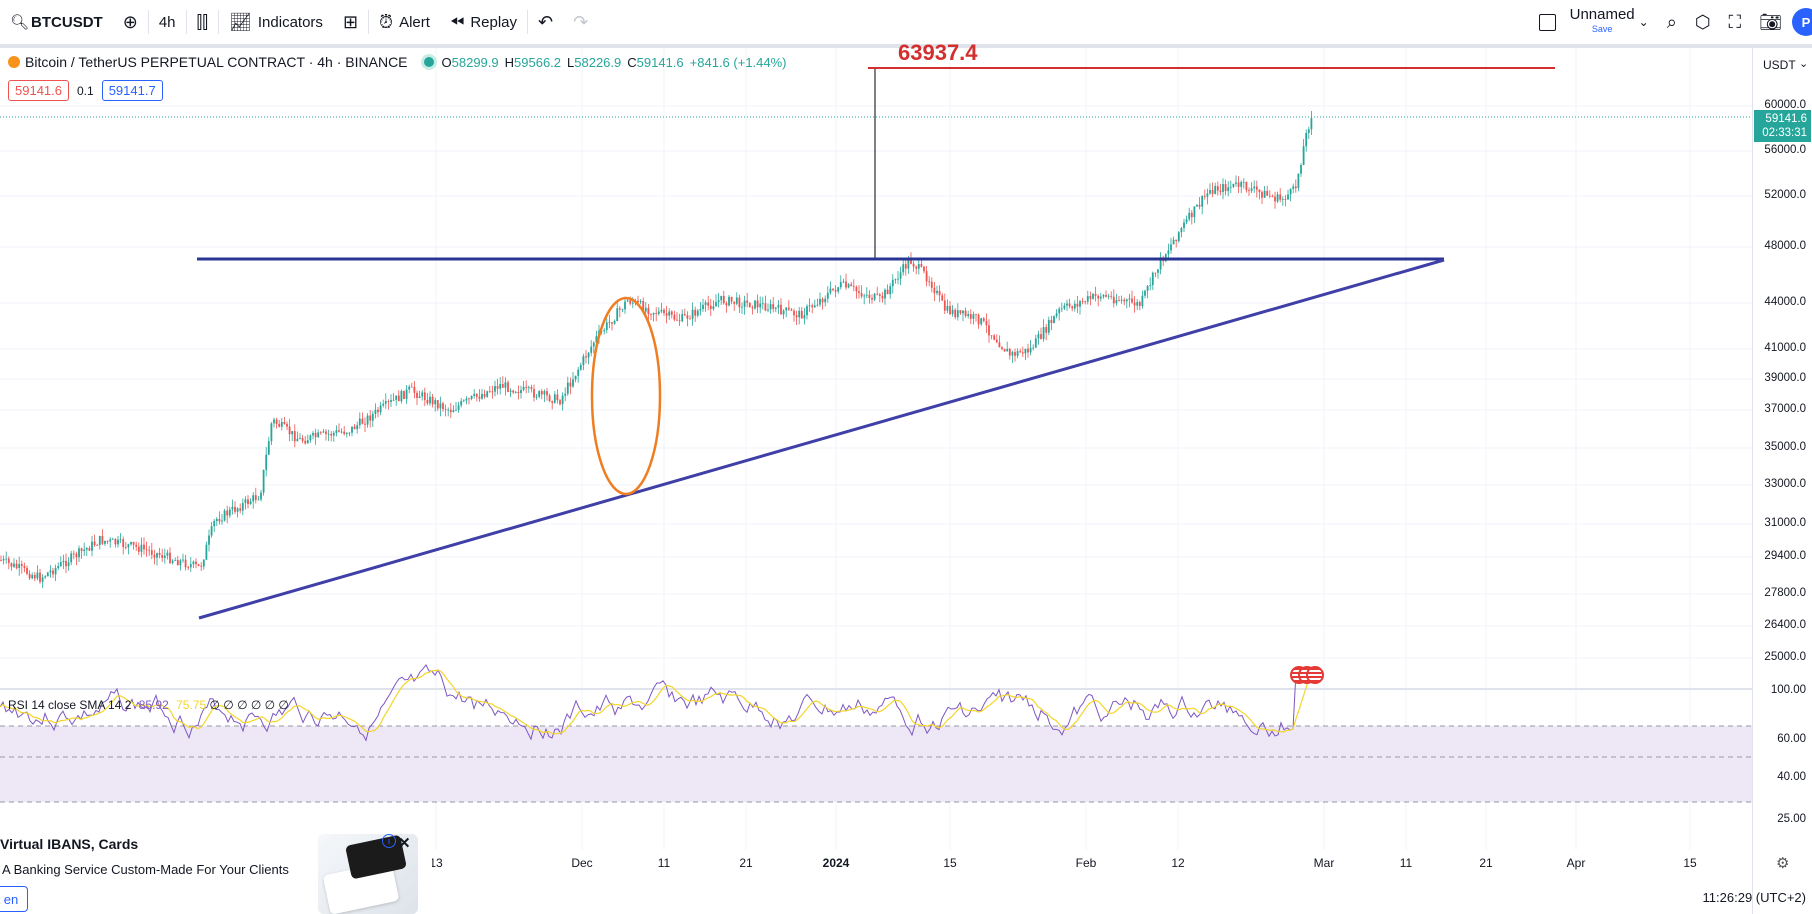  I want to click on buy-button: 59141.7, so click(132, 90).